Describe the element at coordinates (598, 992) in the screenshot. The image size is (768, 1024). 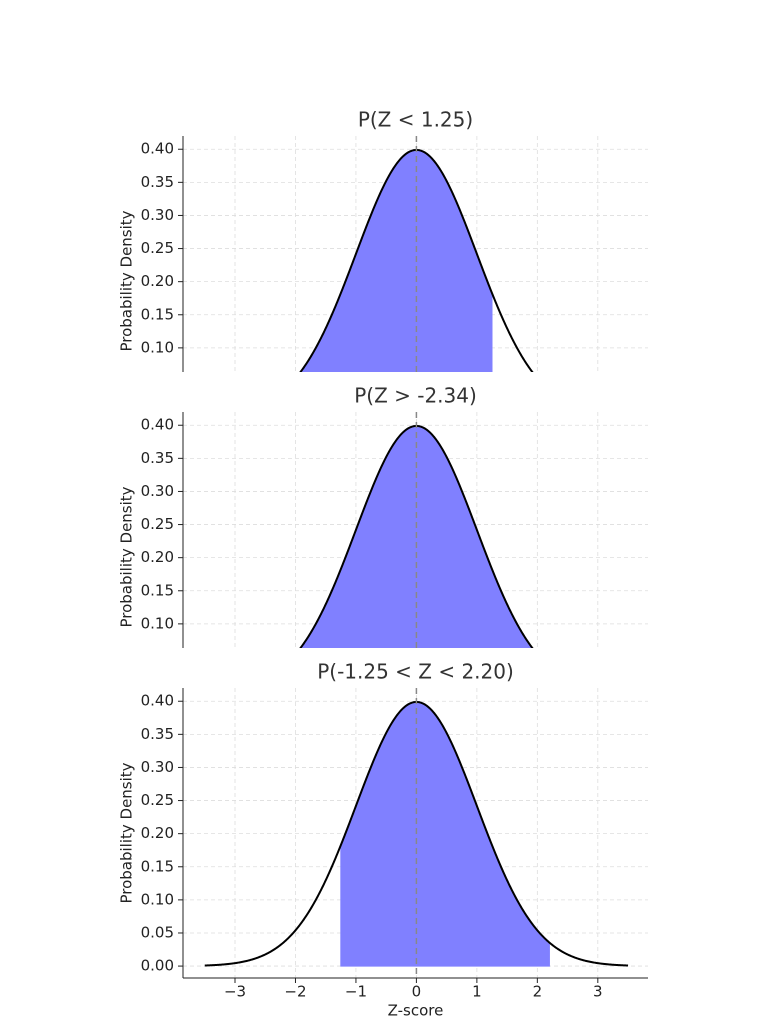
I see `x-tick-label: 3` at that location.